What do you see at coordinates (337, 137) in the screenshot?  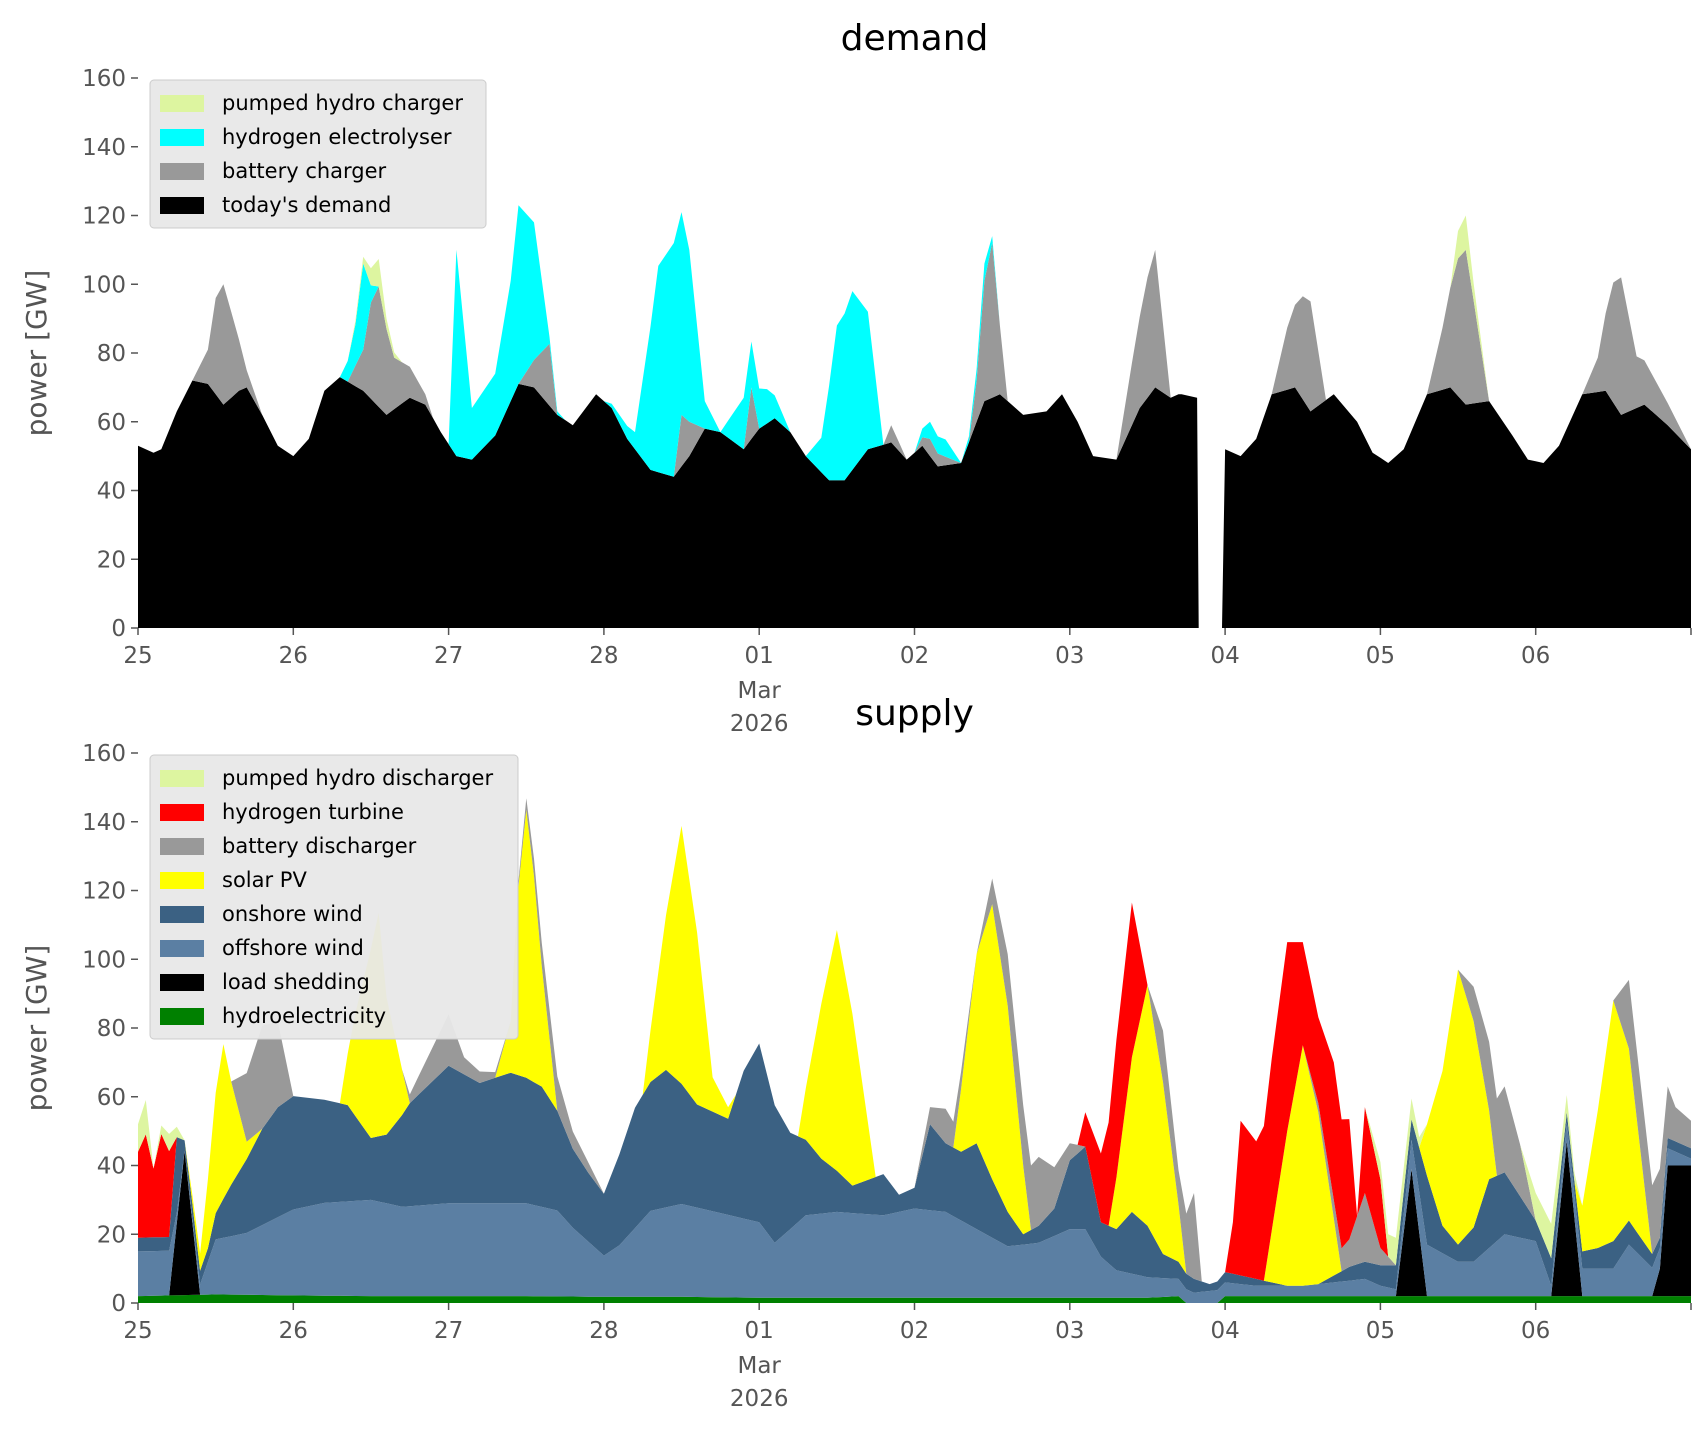 I see `legend-entry-label: hydrogen electrolyser` at bounding box center [337, 137].